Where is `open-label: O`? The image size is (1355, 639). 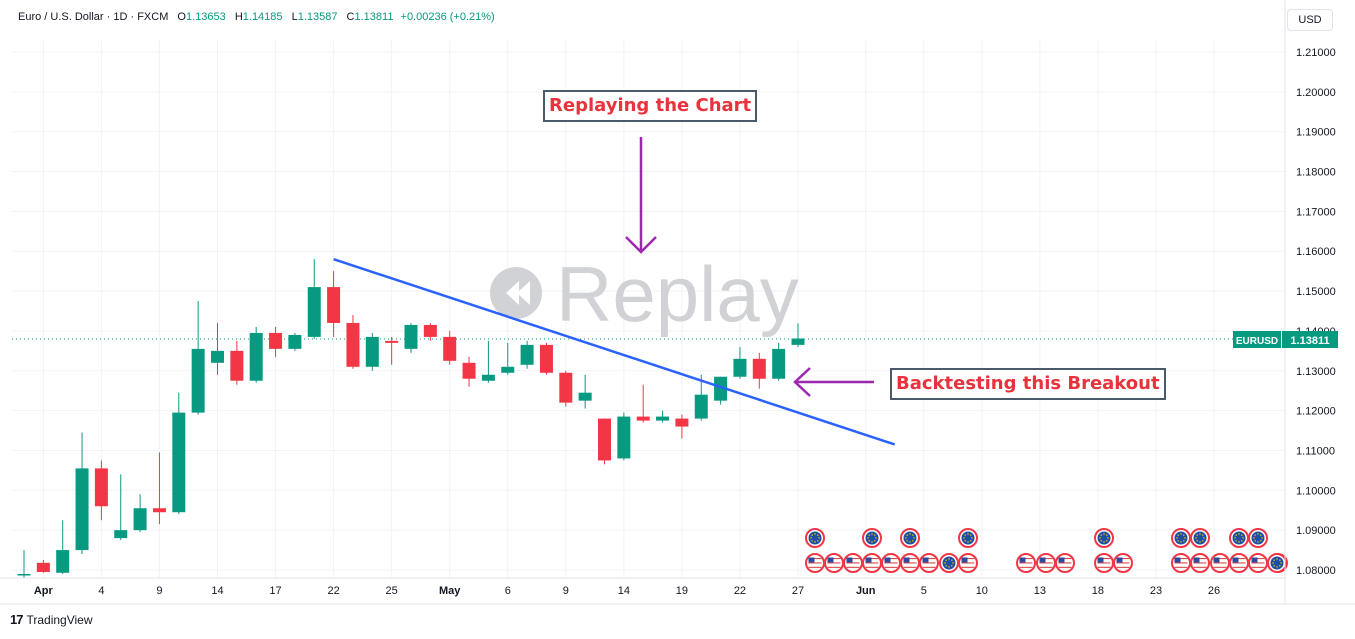
open-label: O is located at coordinates (181, 17).